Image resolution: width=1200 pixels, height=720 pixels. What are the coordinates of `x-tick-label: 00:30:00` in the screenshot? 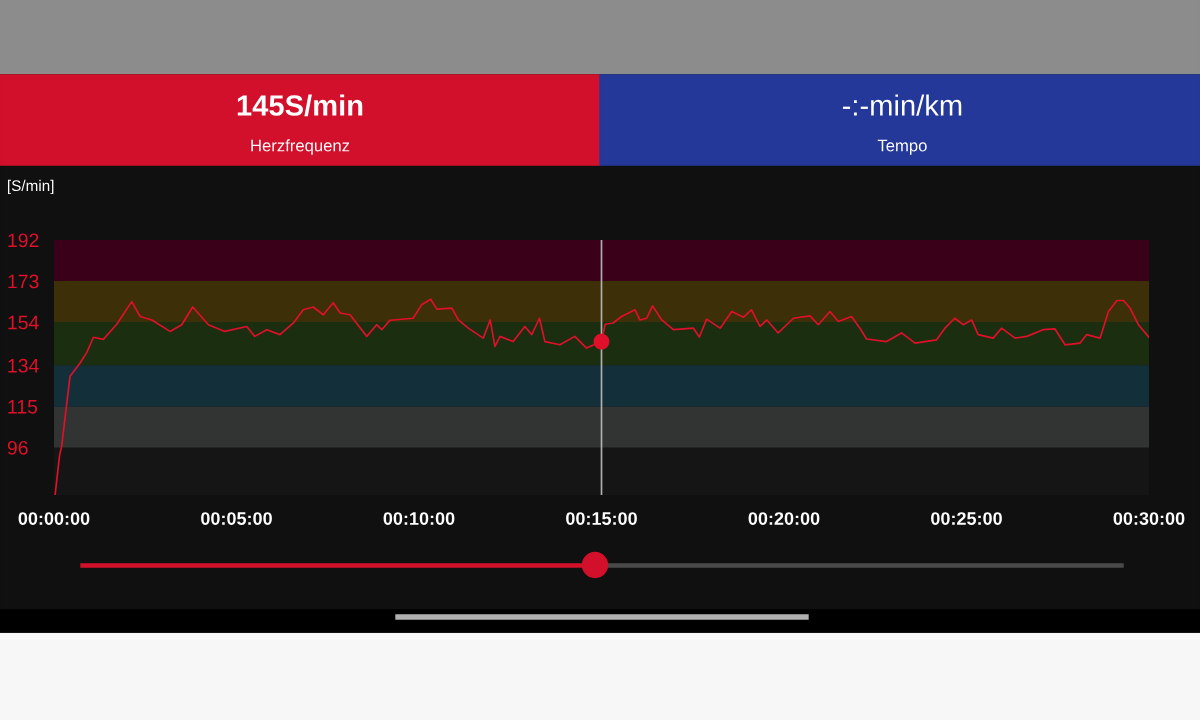 It's located at (1149, 518).